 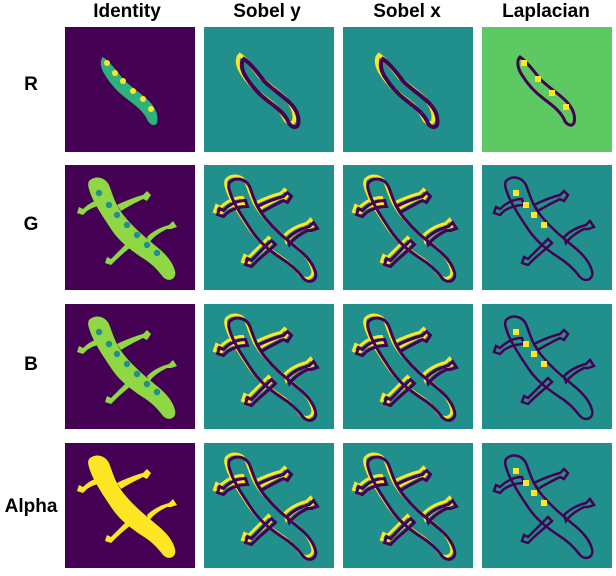 What do you see at coordinates (407, 11) in the screenshot?
I see `column-header-sobel-x: Sobel x` at bounding box center [407, 11].